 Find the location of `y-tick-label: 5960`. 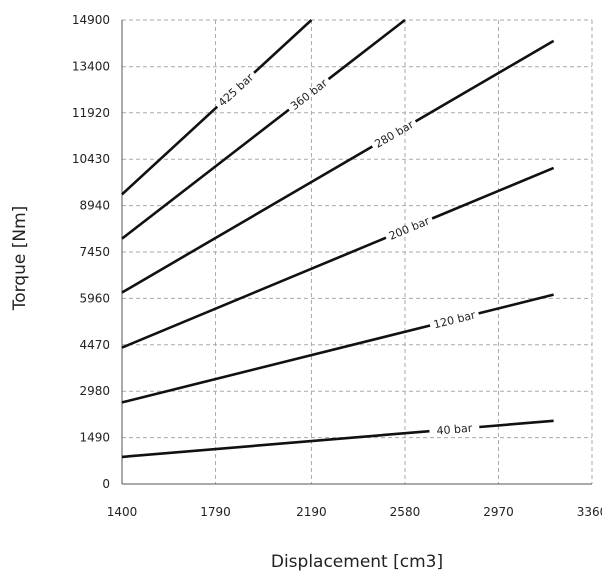

y-tick-label: 5960 is located at coordinates (94, 298).